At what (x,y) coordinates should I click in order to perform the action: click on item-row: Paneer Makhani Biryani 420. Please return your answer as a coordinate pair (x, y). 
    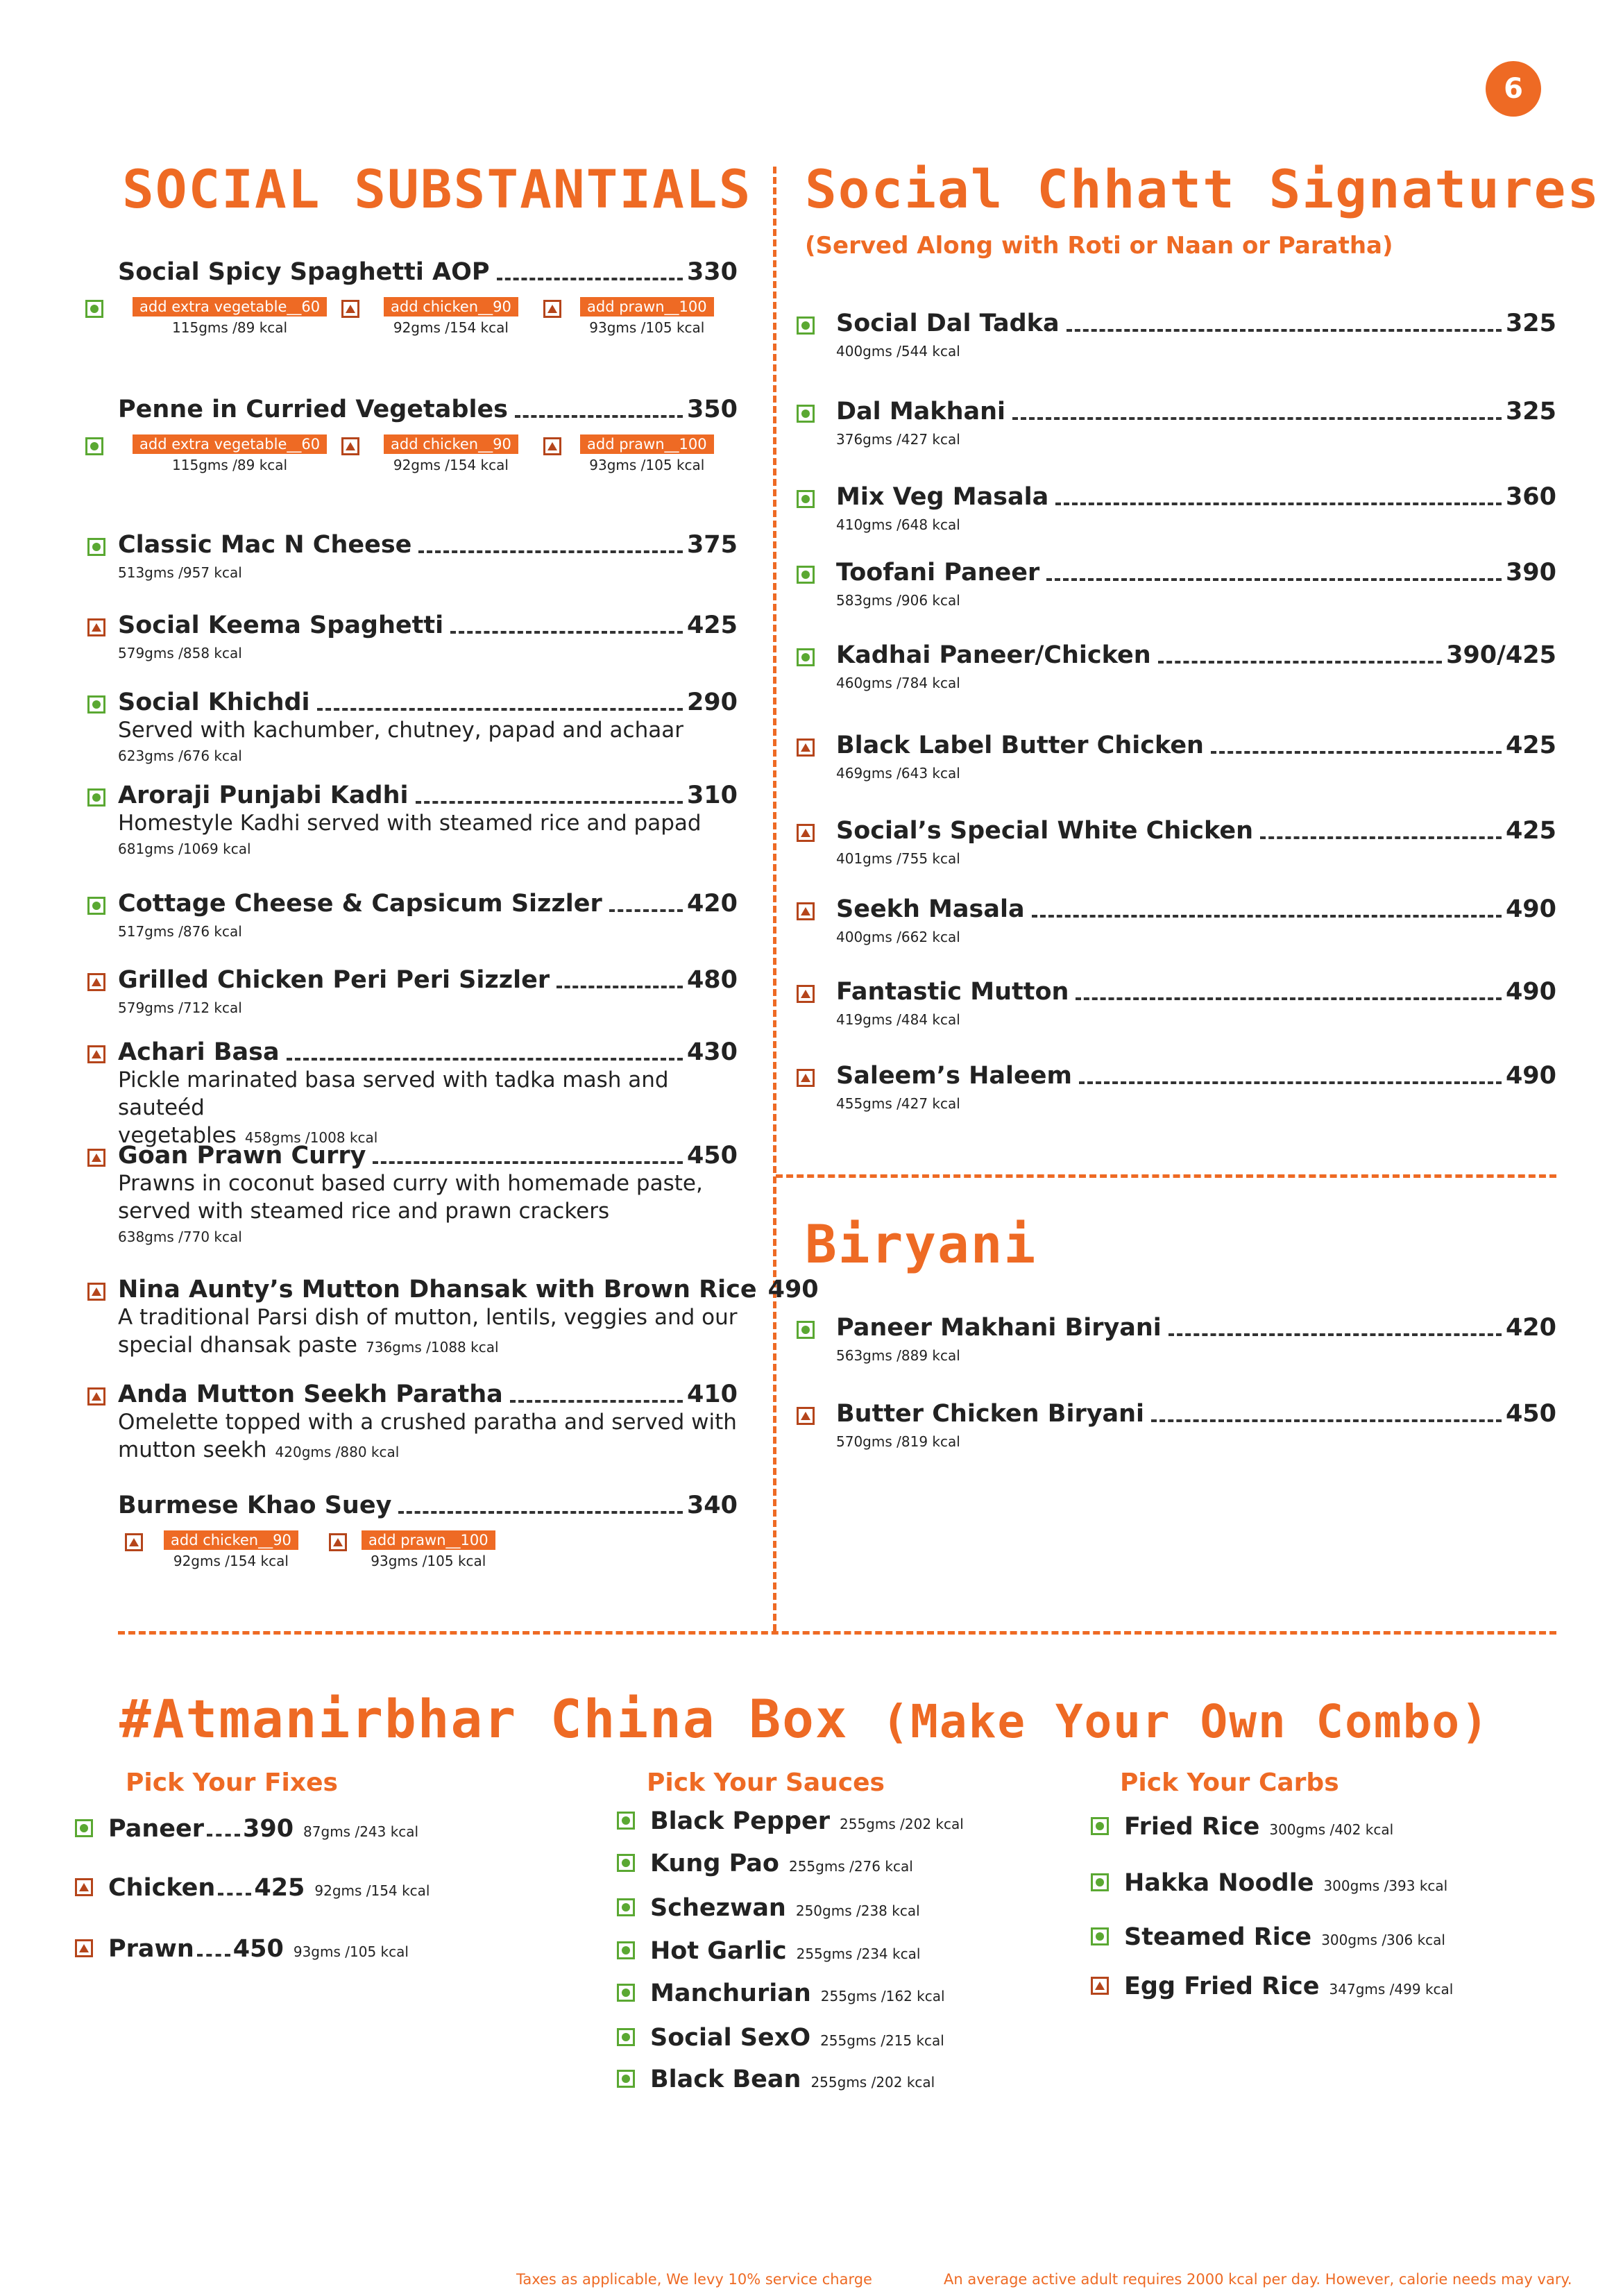
    Looking at the image, I should click on (1196, 1328).